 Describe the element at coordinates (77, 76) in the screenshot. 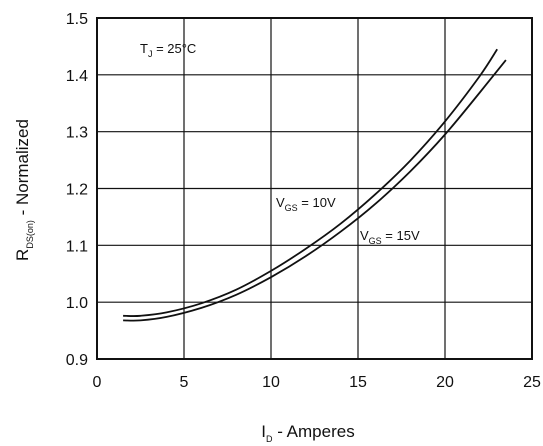

I see `y-tick-label: 1.4` at that location.